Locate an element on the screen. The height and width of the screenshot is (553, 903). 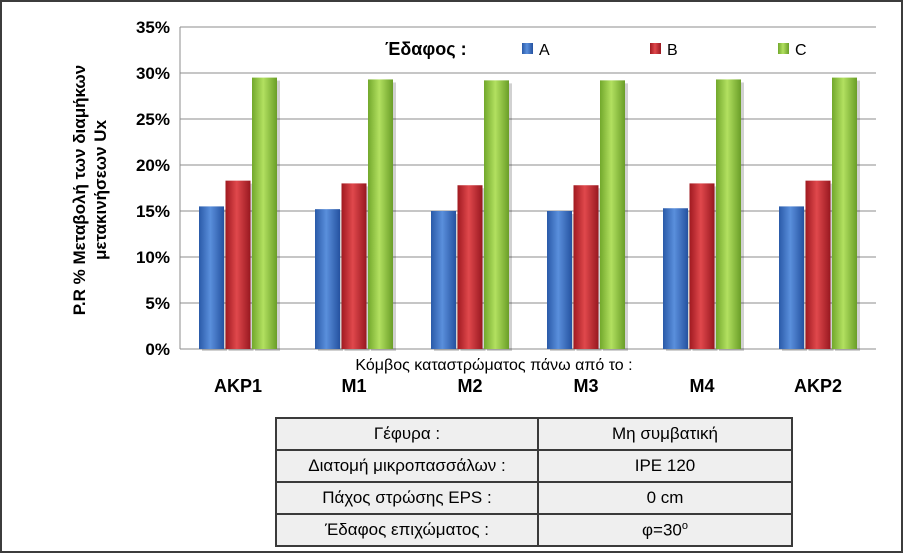
x-category-label: Μ4 is located at coordinates (701, 386).